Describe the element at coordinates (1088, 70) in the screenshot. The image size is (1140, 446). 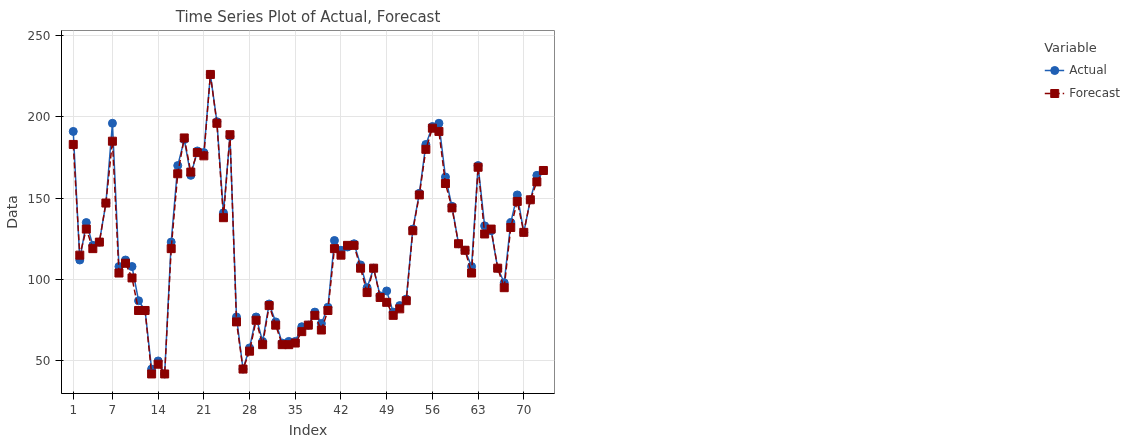
I see `legend-label: Actual` at that location.